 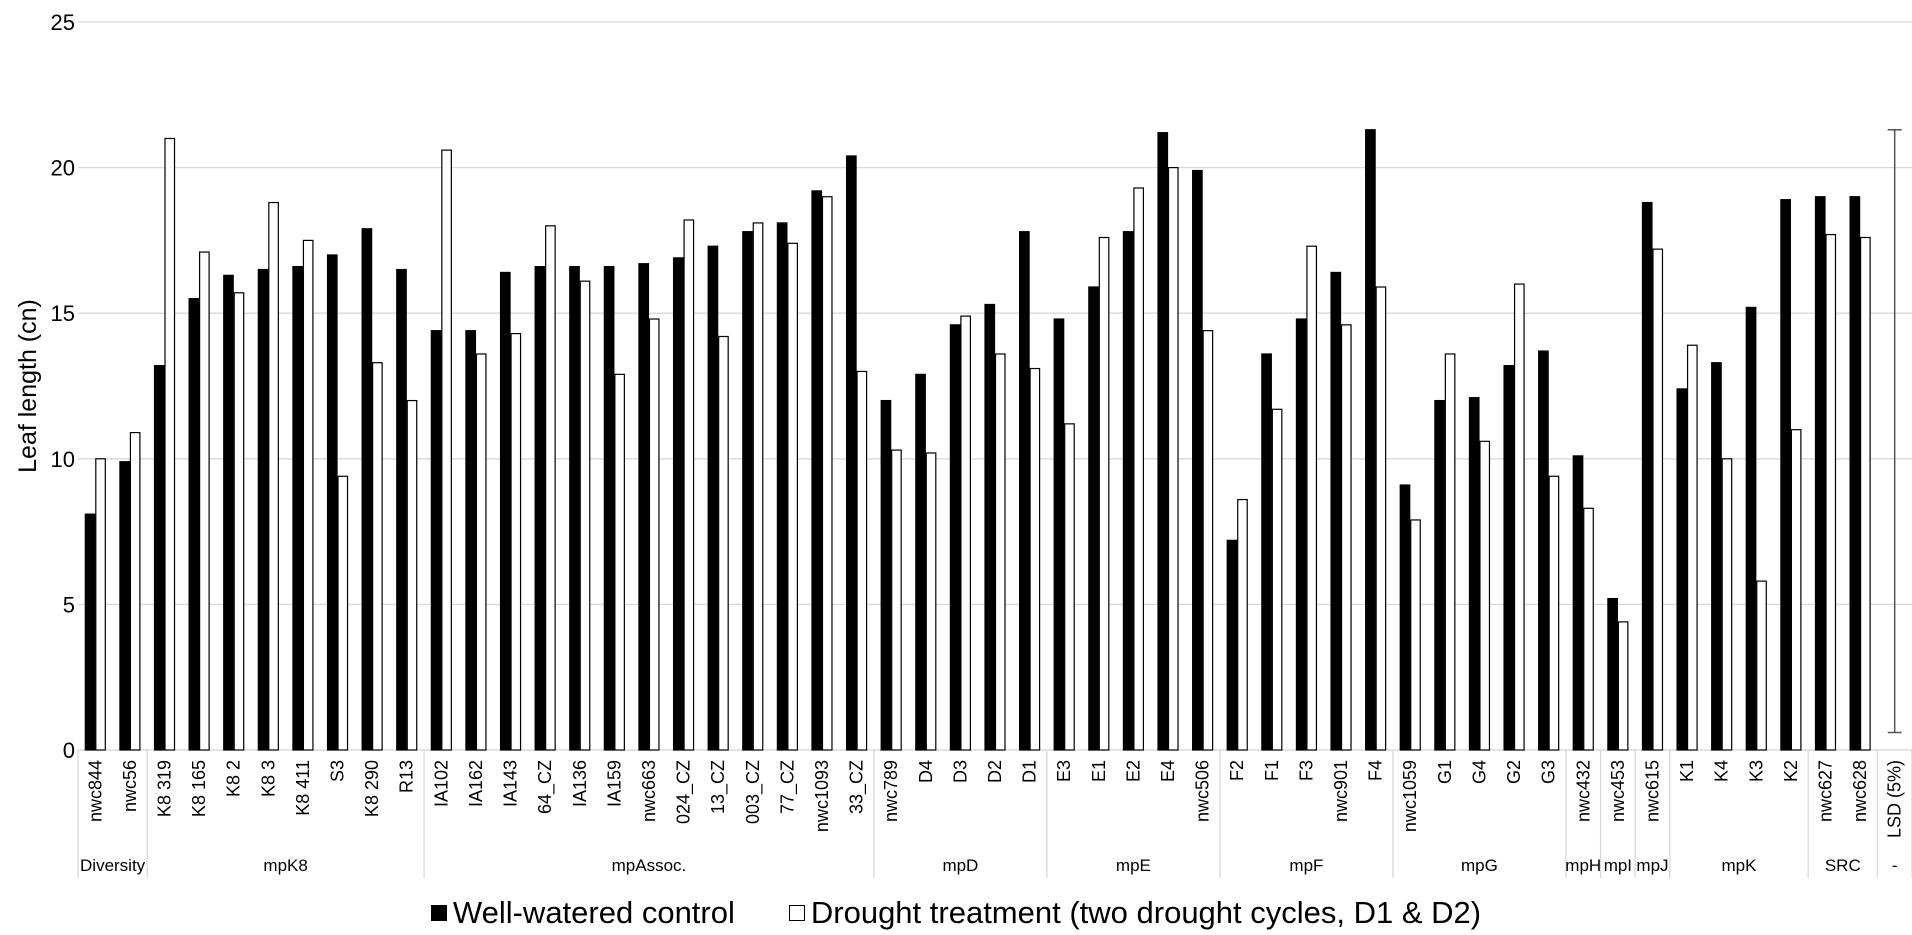 I want to click on legend-swatch-control, so click(x=438, y=913).